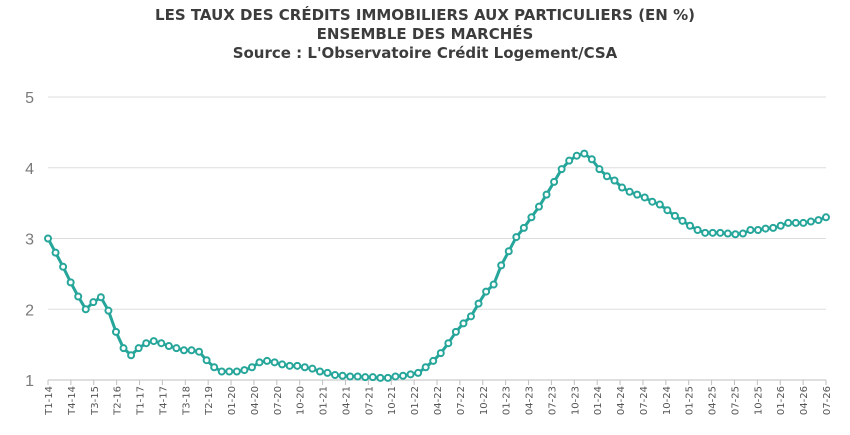  What do you see at coordinates (644, 400) in the screenshot?
I see `x-tick-label: 07-24` at bounding box center [644, 400].